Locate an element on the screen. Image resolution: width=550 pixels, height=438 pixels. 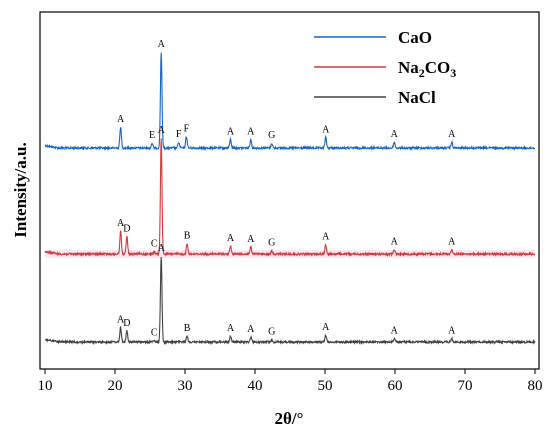
legend-label-nacl: NaCl is located at coordinates (417, 97).